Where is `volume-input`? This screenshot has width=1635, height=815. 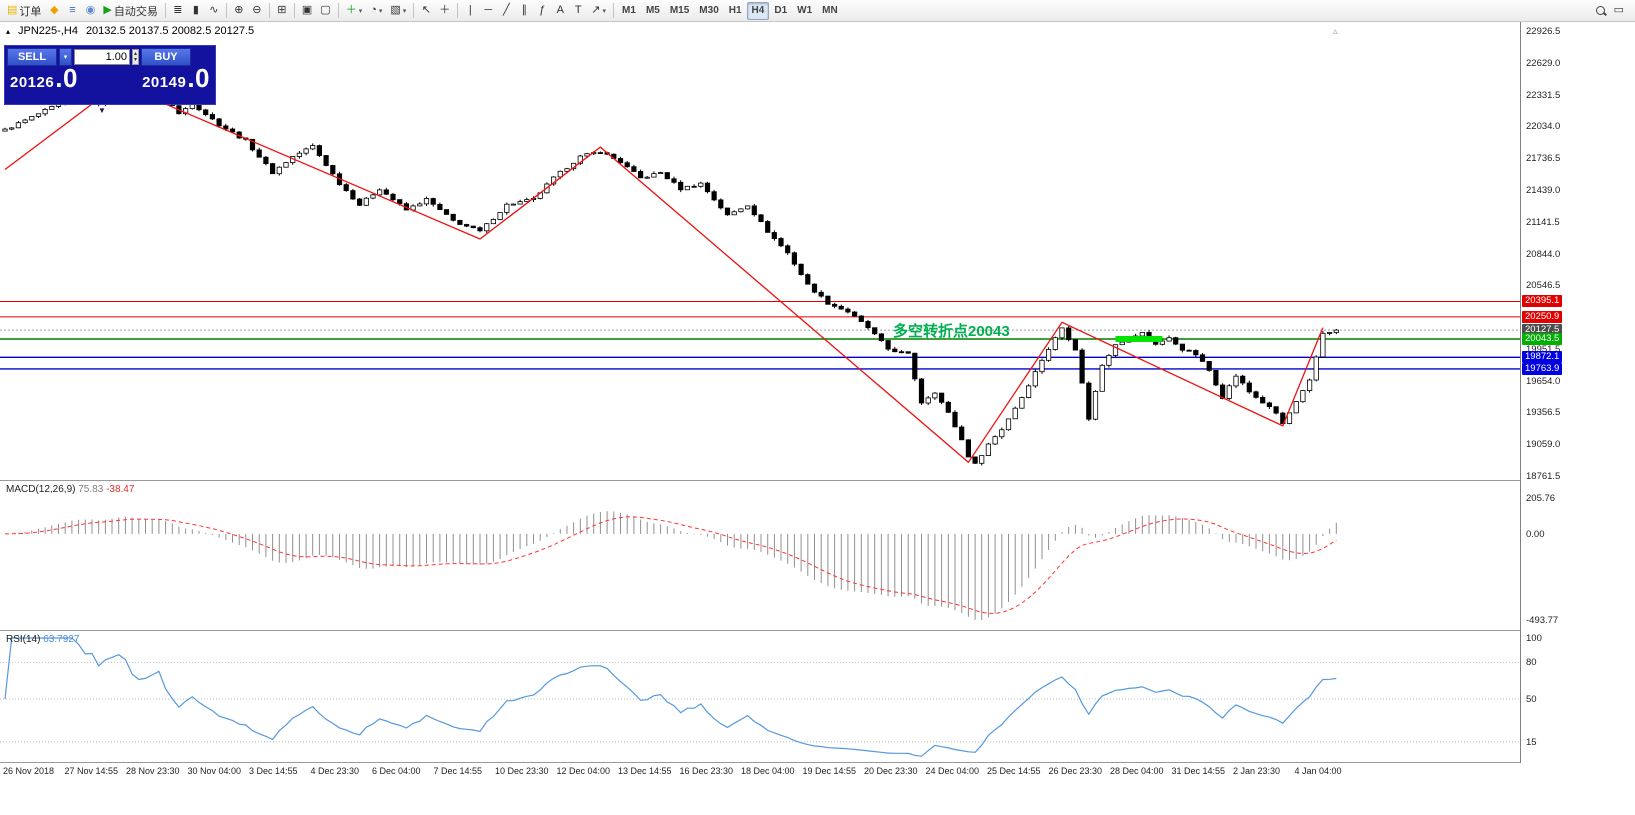
volume-input is located at coordinates (102, 57).